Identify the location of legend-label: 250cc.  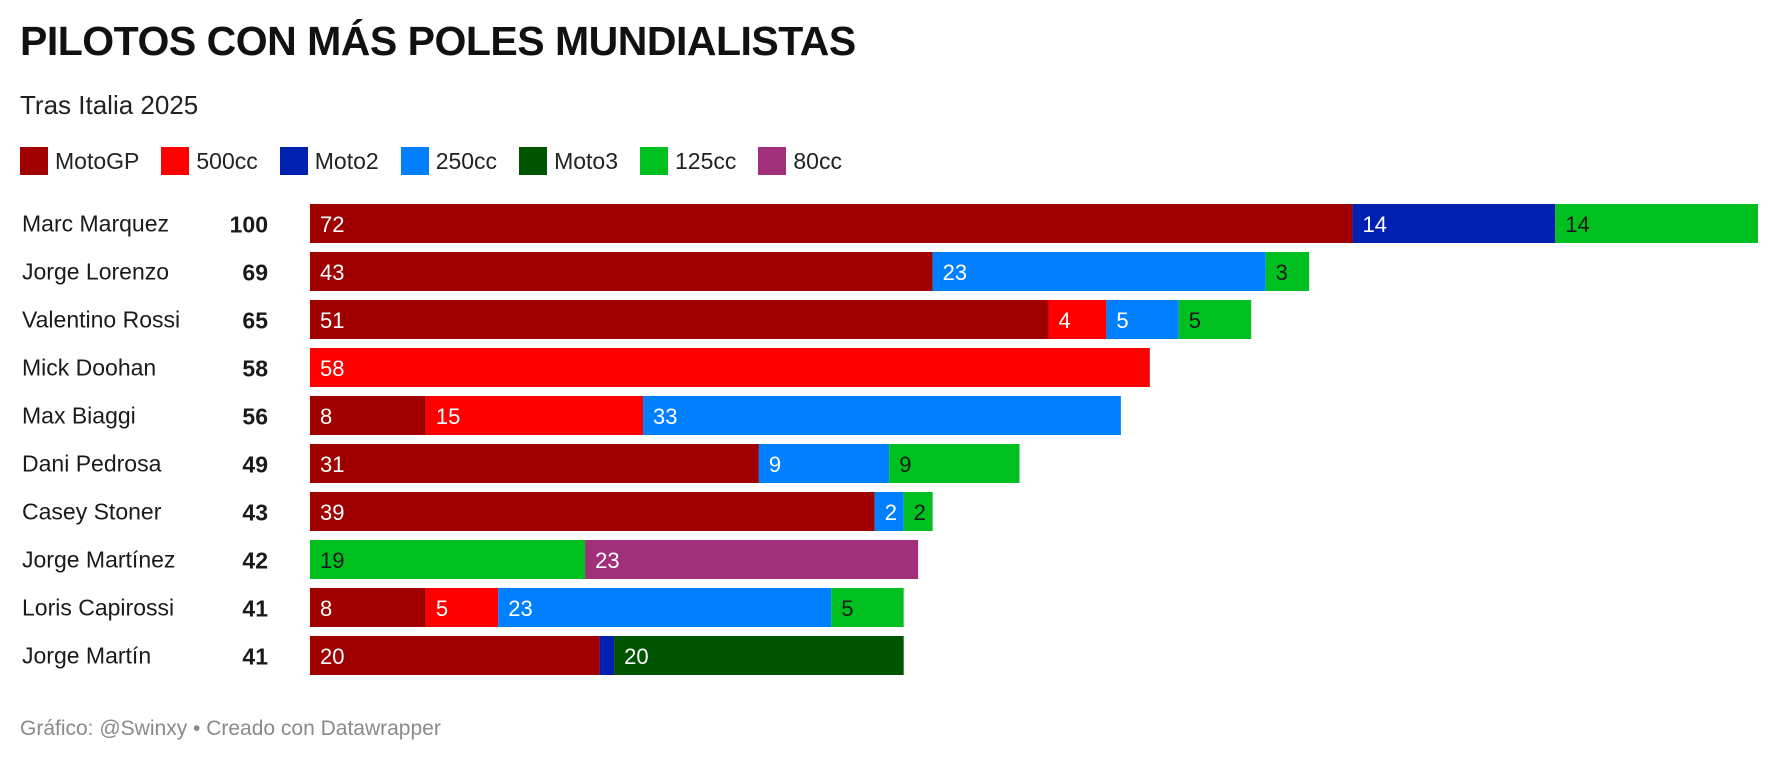
(466, 160).